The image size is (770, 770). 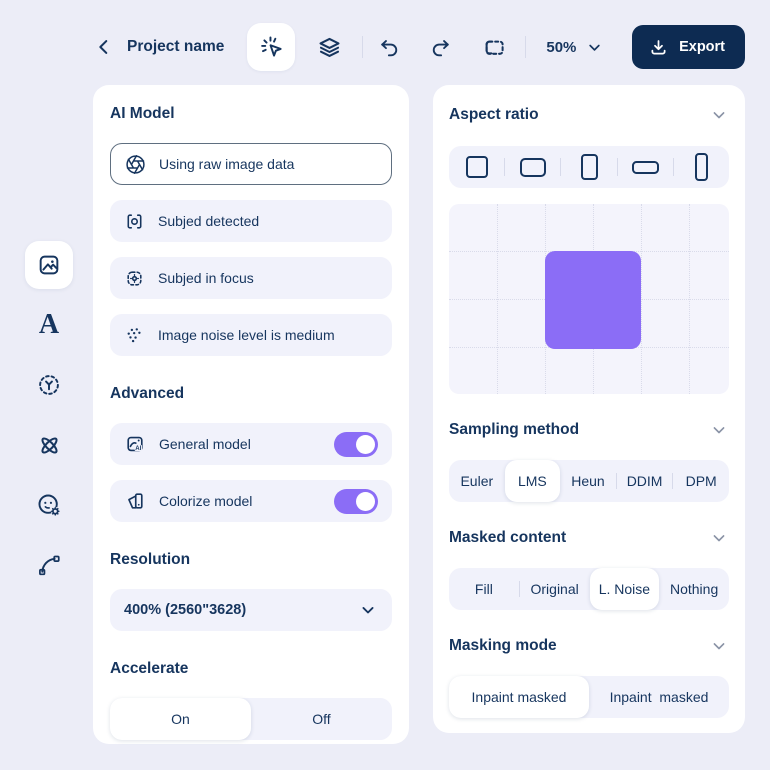 I want to click on masking-mode-section-header: Masking mode, so click(x=589, y=646).